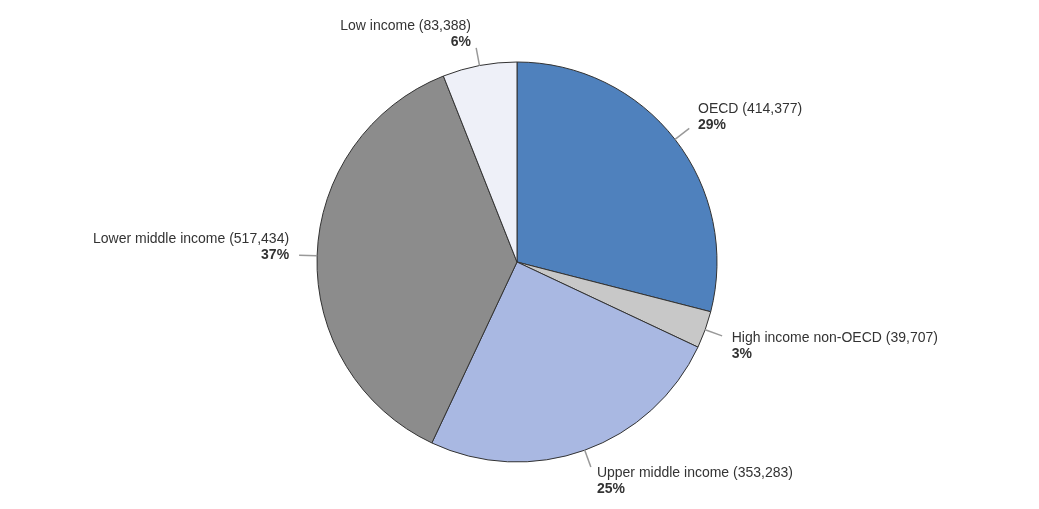 Image resolution: width=1039 pixels, height=509 pixels. Describe the element at coordinates (694, 471) in the screenshot. I see `slice-label: Upper middle income (353,283)` at that location.